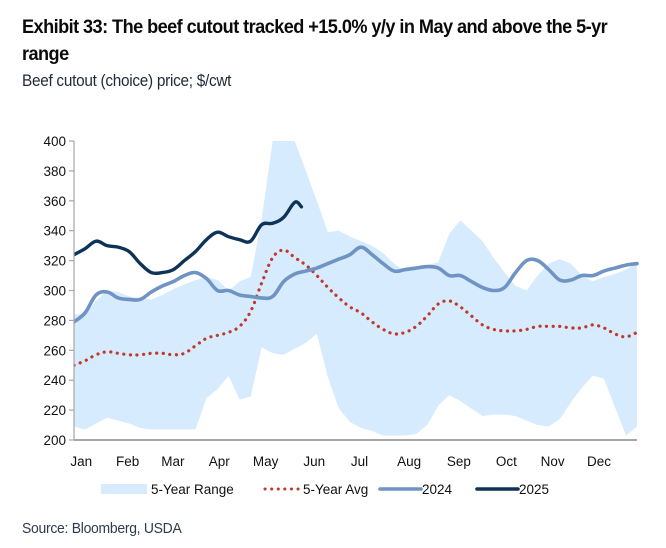 This screenshot has height=548, width=666. What do you see at coordinates (553, 461) in the screenshot?
I see `x-tick-label: Nov` at bounding box center [553, 461].